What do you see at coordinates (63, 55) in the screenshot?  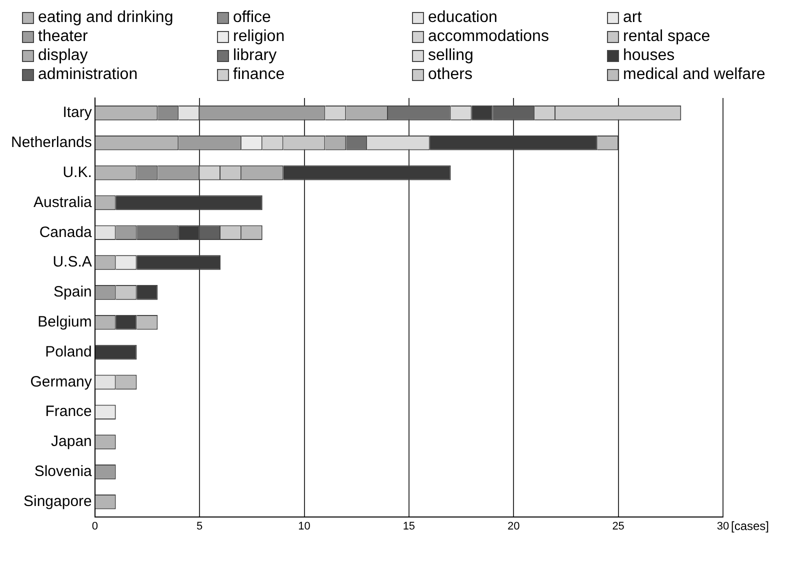 I see `legend-label: display` at bounding box center [63, 55].